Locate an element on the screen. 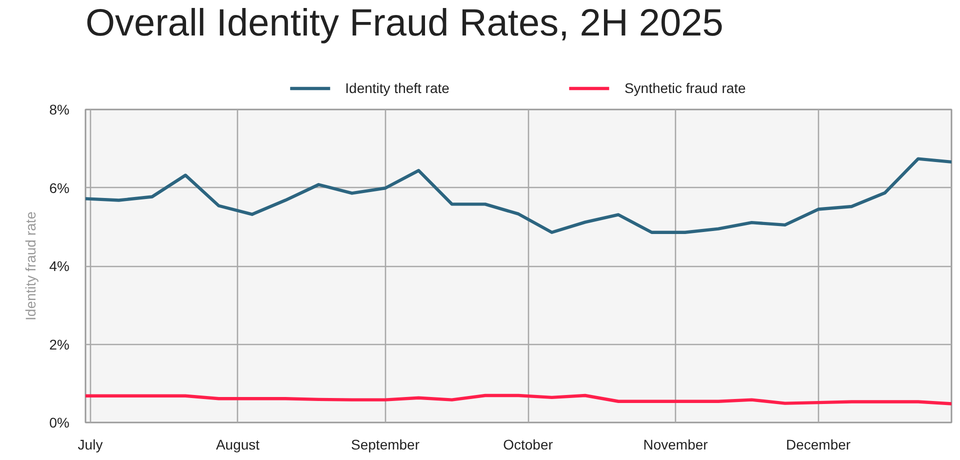 The image size is (960, 460). x-tick-label: October is located at coordinates (528, 444).